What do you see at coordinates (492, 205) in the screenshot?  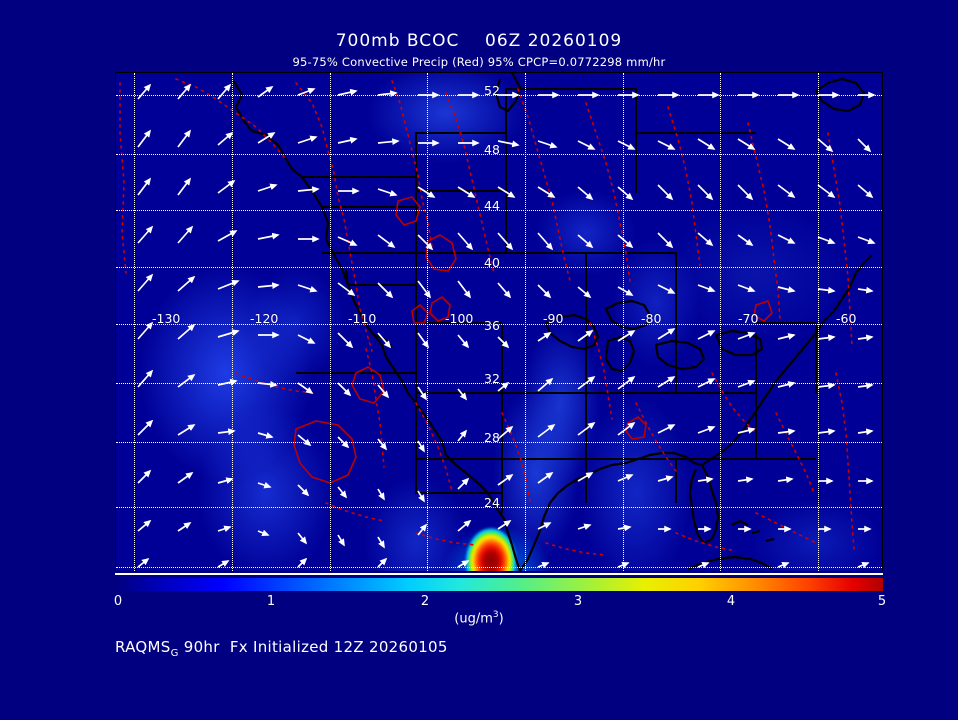 I see `lat-label-44: 44` at bounding box center [492, 205].